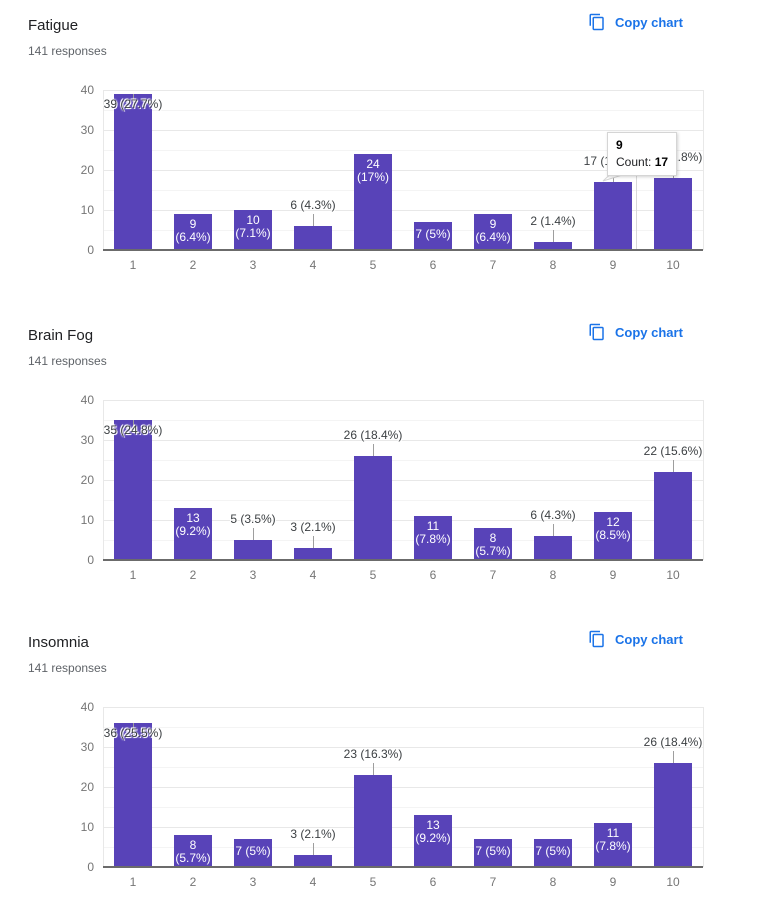  Describe the element at coordinates (193, 575) in the screenshot. I see `x-axis-tick: 2` at that location.